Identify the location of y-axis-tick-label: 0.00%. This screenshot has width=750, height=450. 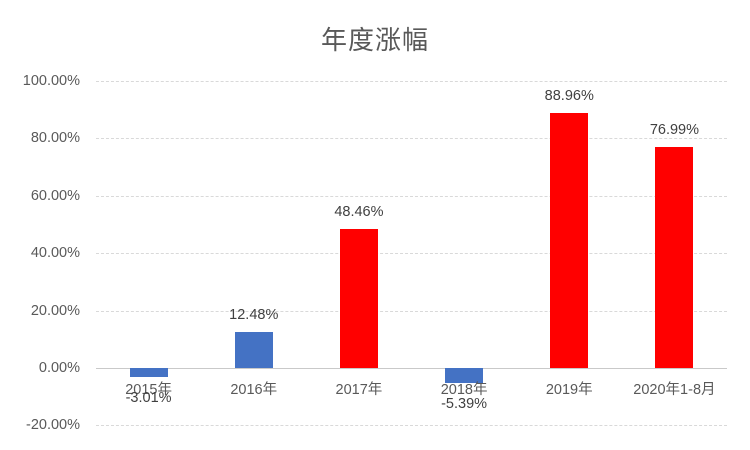
(59, 368).